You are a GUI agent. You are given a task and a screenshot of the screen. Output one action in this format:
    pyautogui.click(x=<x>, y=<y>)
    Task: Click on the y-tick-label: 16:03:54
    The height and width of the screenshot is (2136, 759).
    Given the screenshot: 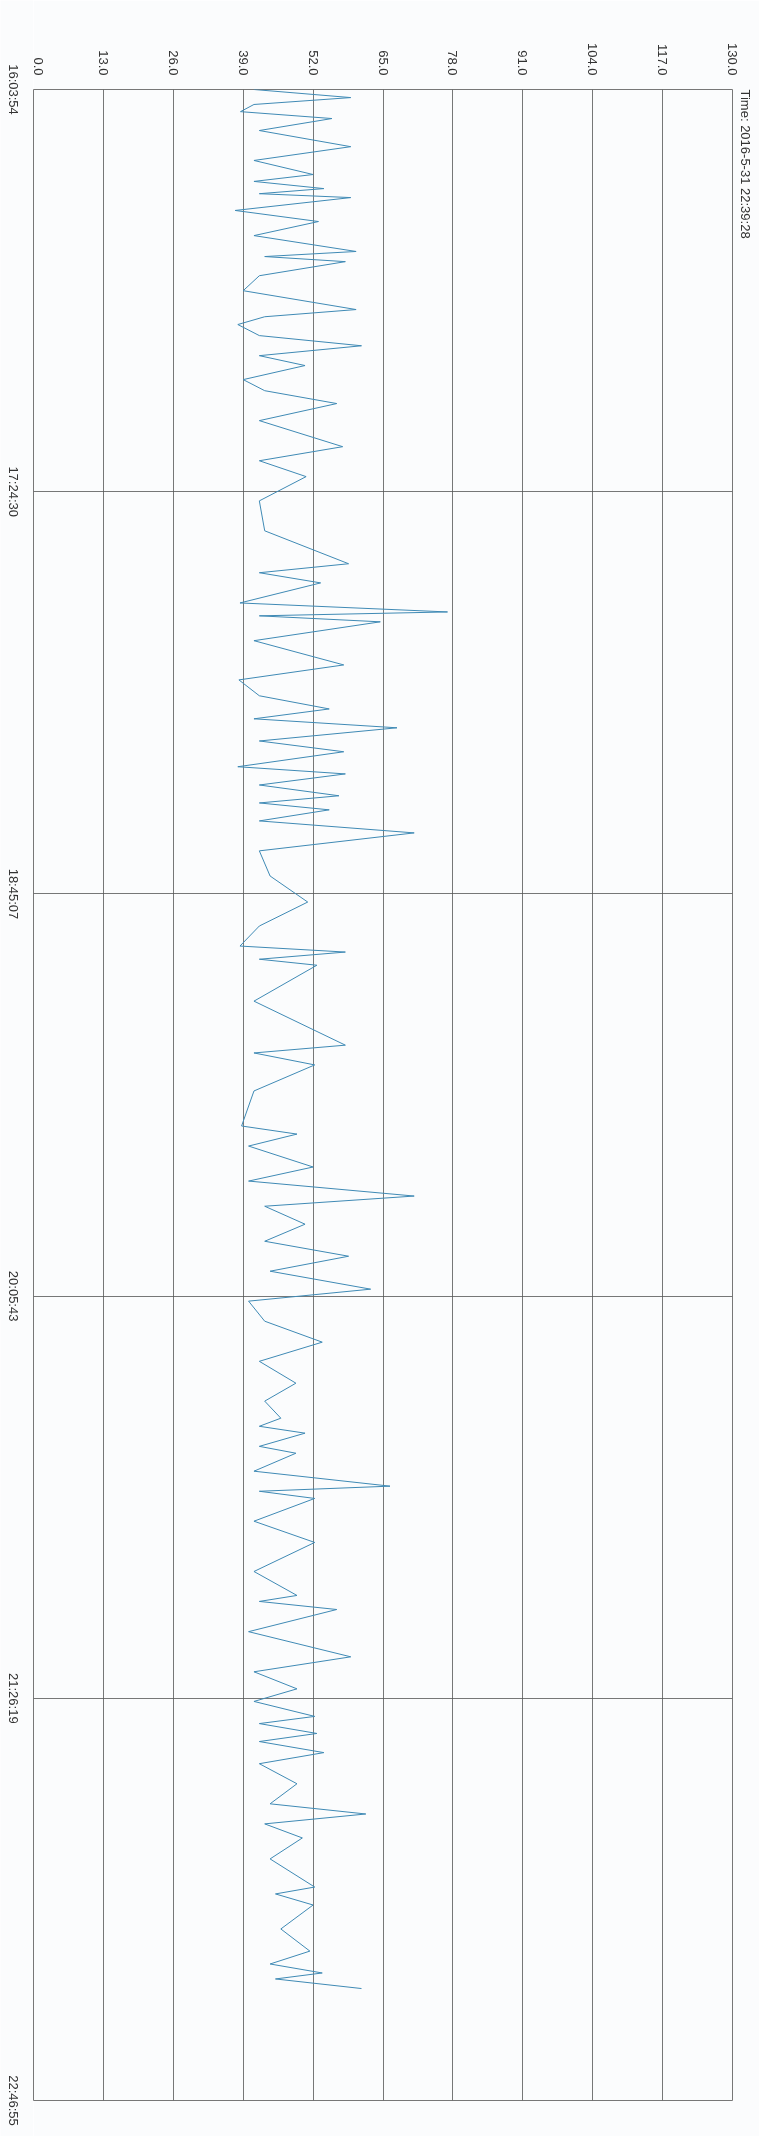 What is the action you would take?
    pyautogui.click(x=14, y=89)
    